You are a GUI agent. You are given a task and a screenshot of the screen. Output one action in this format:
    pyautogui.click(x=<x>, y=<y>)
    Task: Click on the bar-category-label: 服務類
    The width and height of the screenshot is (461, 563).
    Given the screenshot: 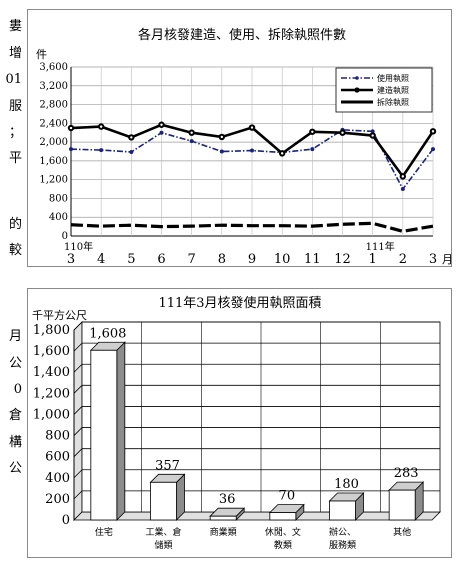 What is the action you would take?
    pyautogui.click(x=342, y=545)
    